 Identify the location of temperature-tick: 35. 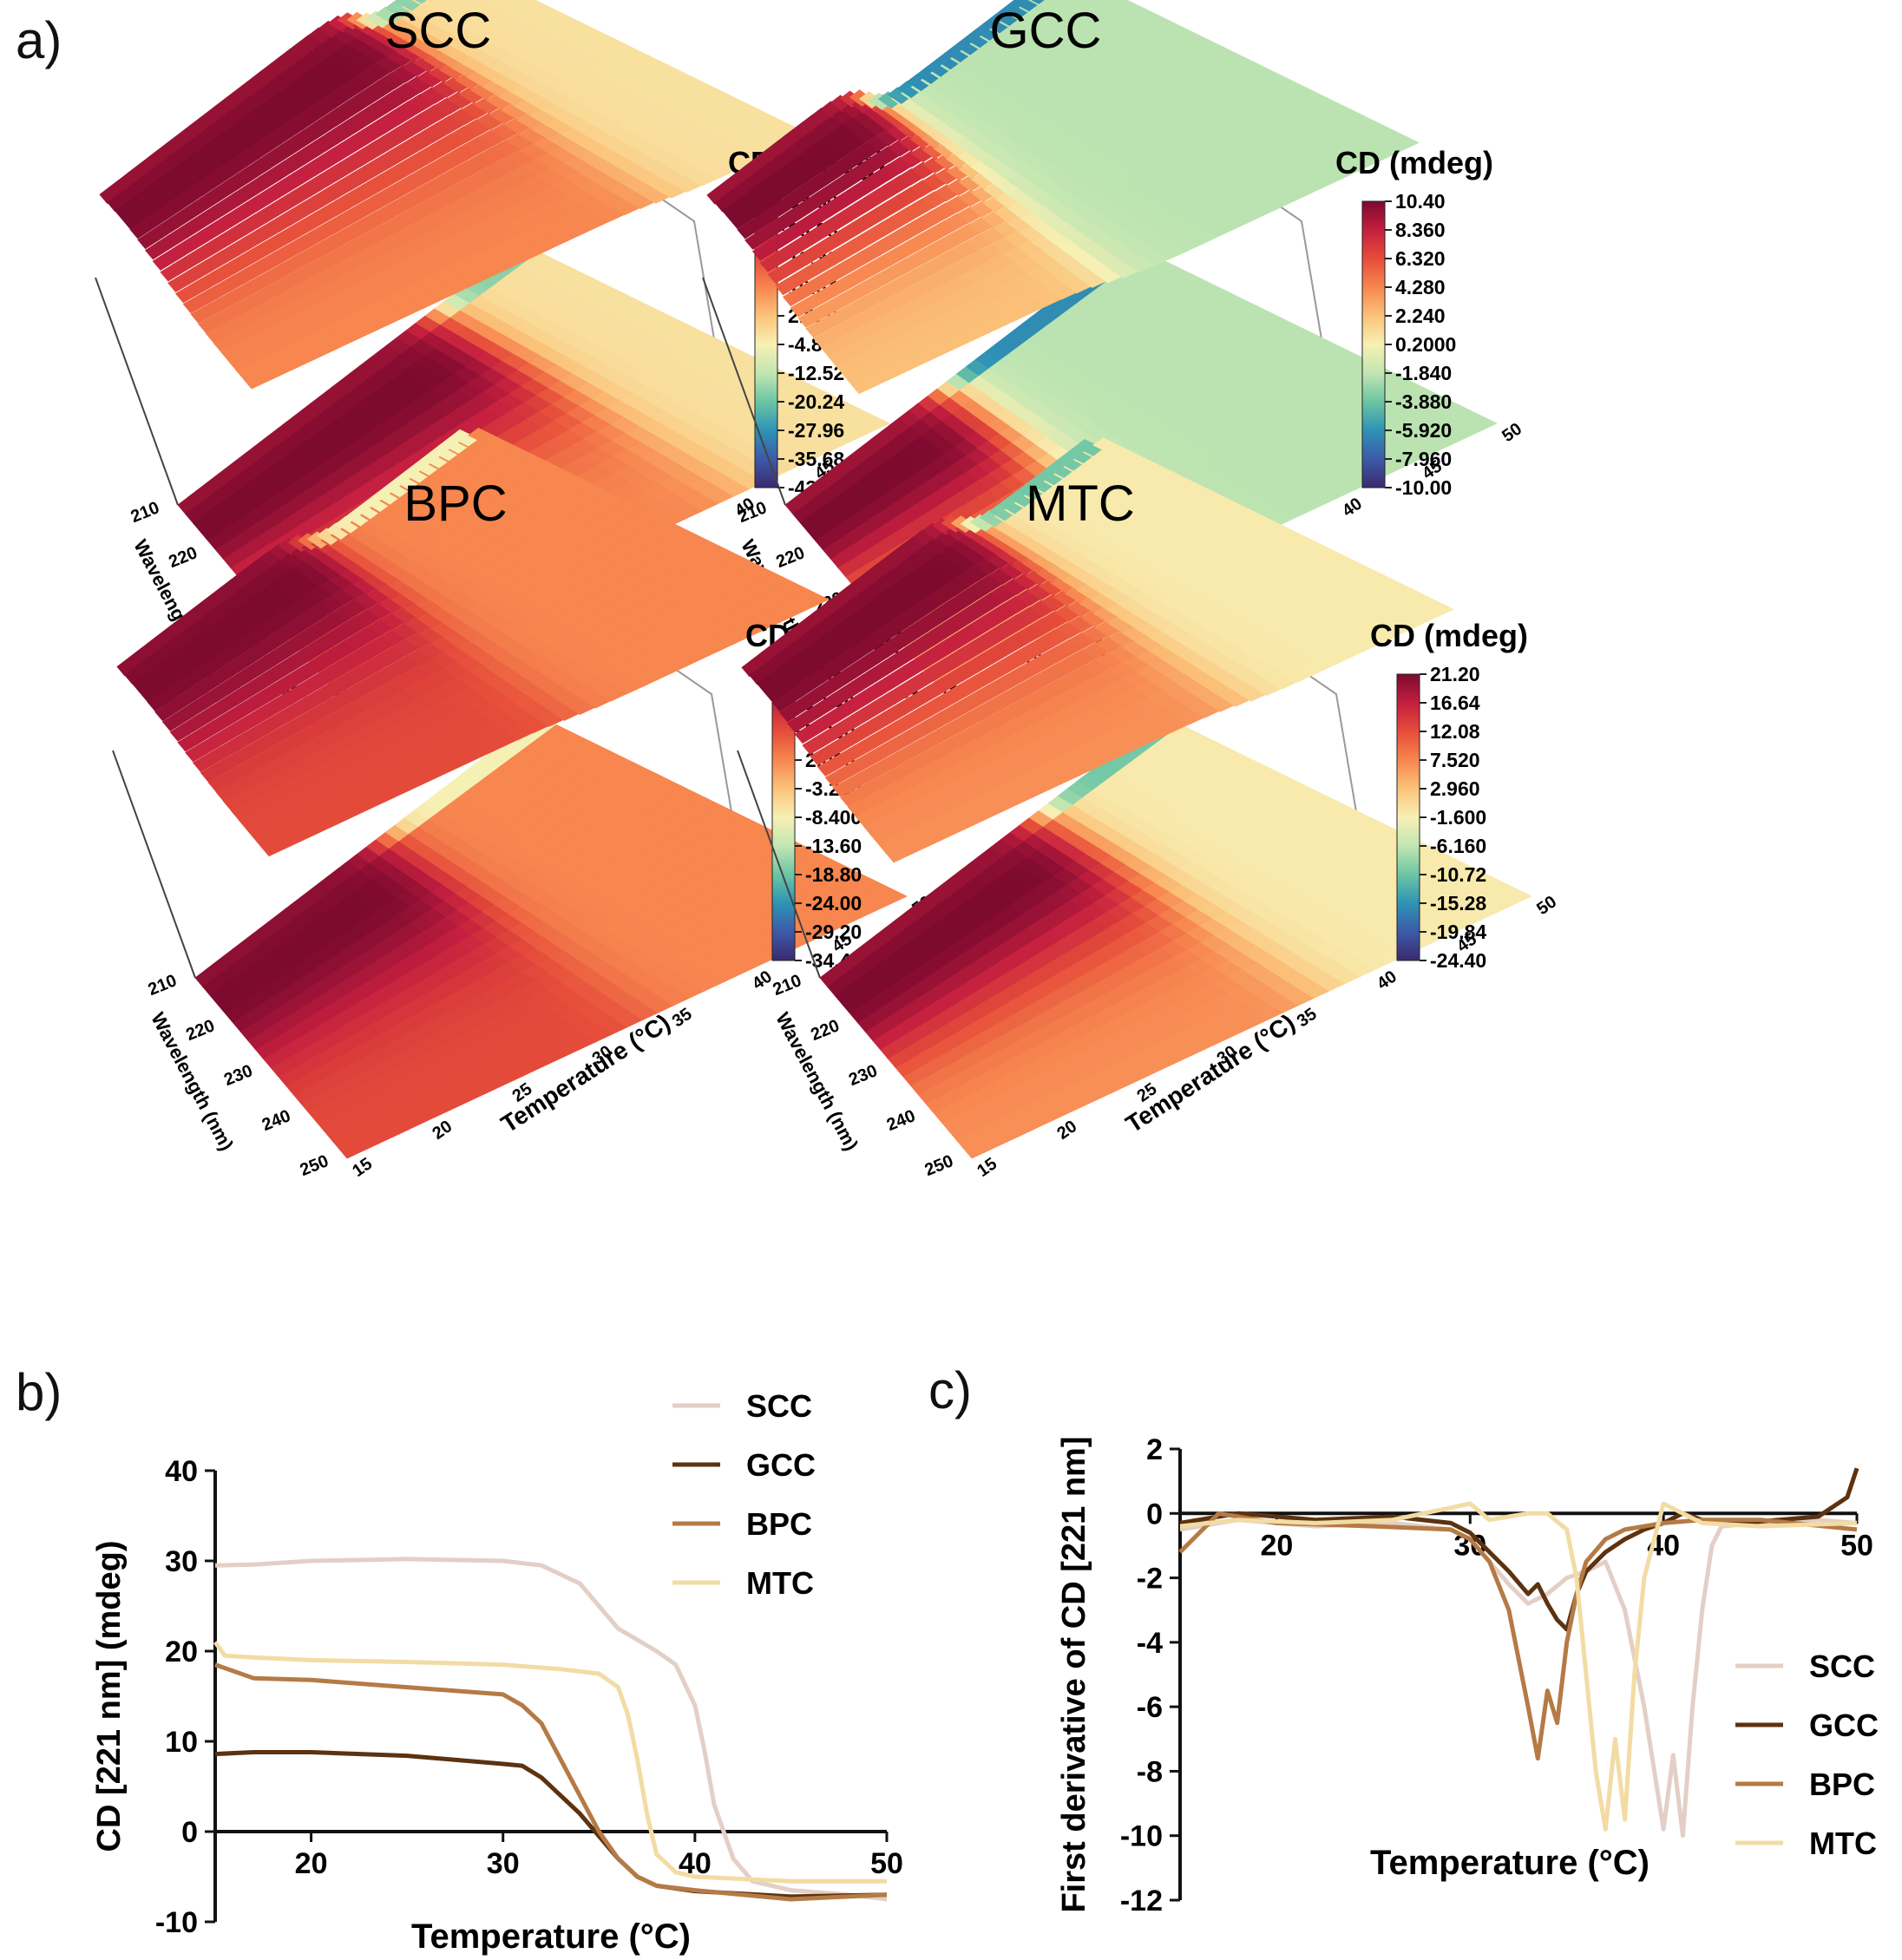
(682, 1018).